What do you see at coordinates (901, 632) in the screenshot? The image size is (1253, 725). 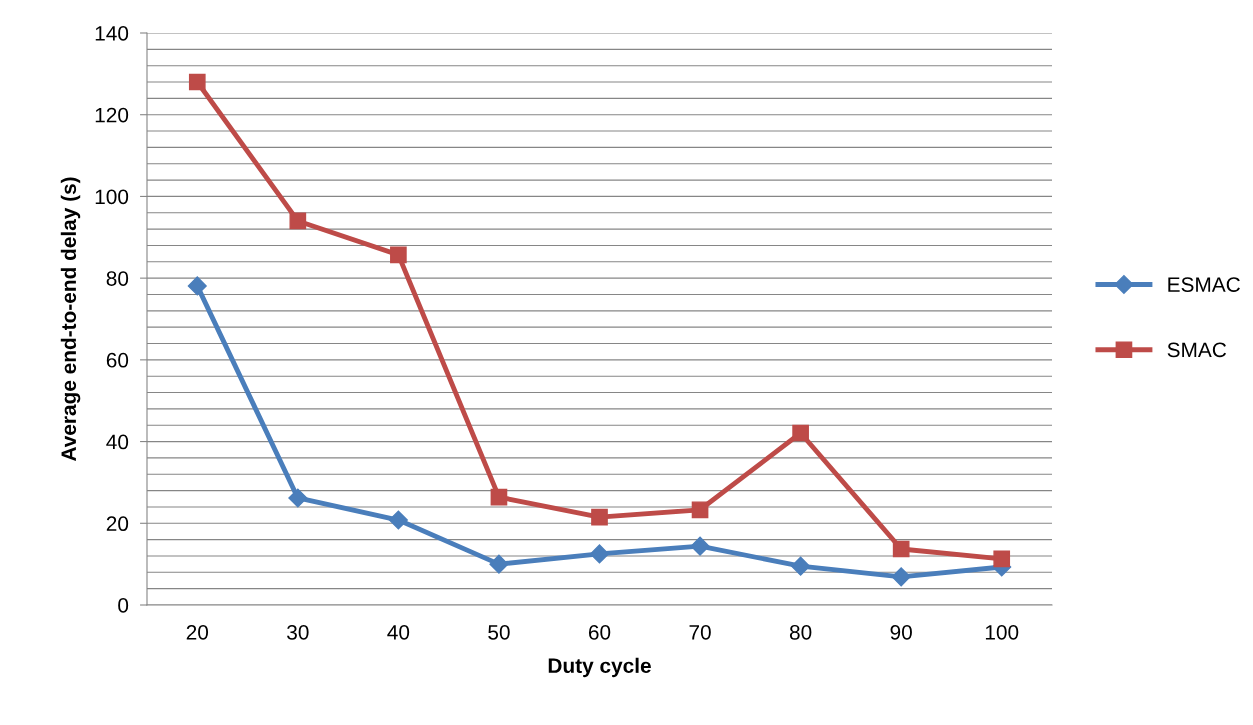 I see `x-tick-label: 90` at bounding box center [901, 632].